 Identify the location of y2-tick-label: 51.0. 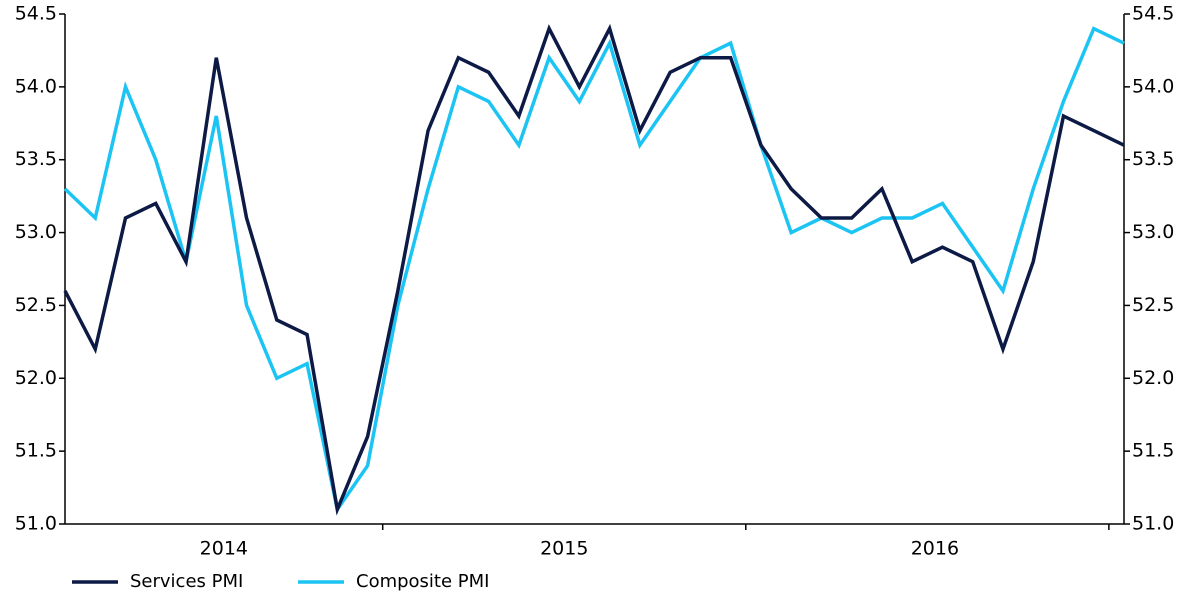
(1153, 524).